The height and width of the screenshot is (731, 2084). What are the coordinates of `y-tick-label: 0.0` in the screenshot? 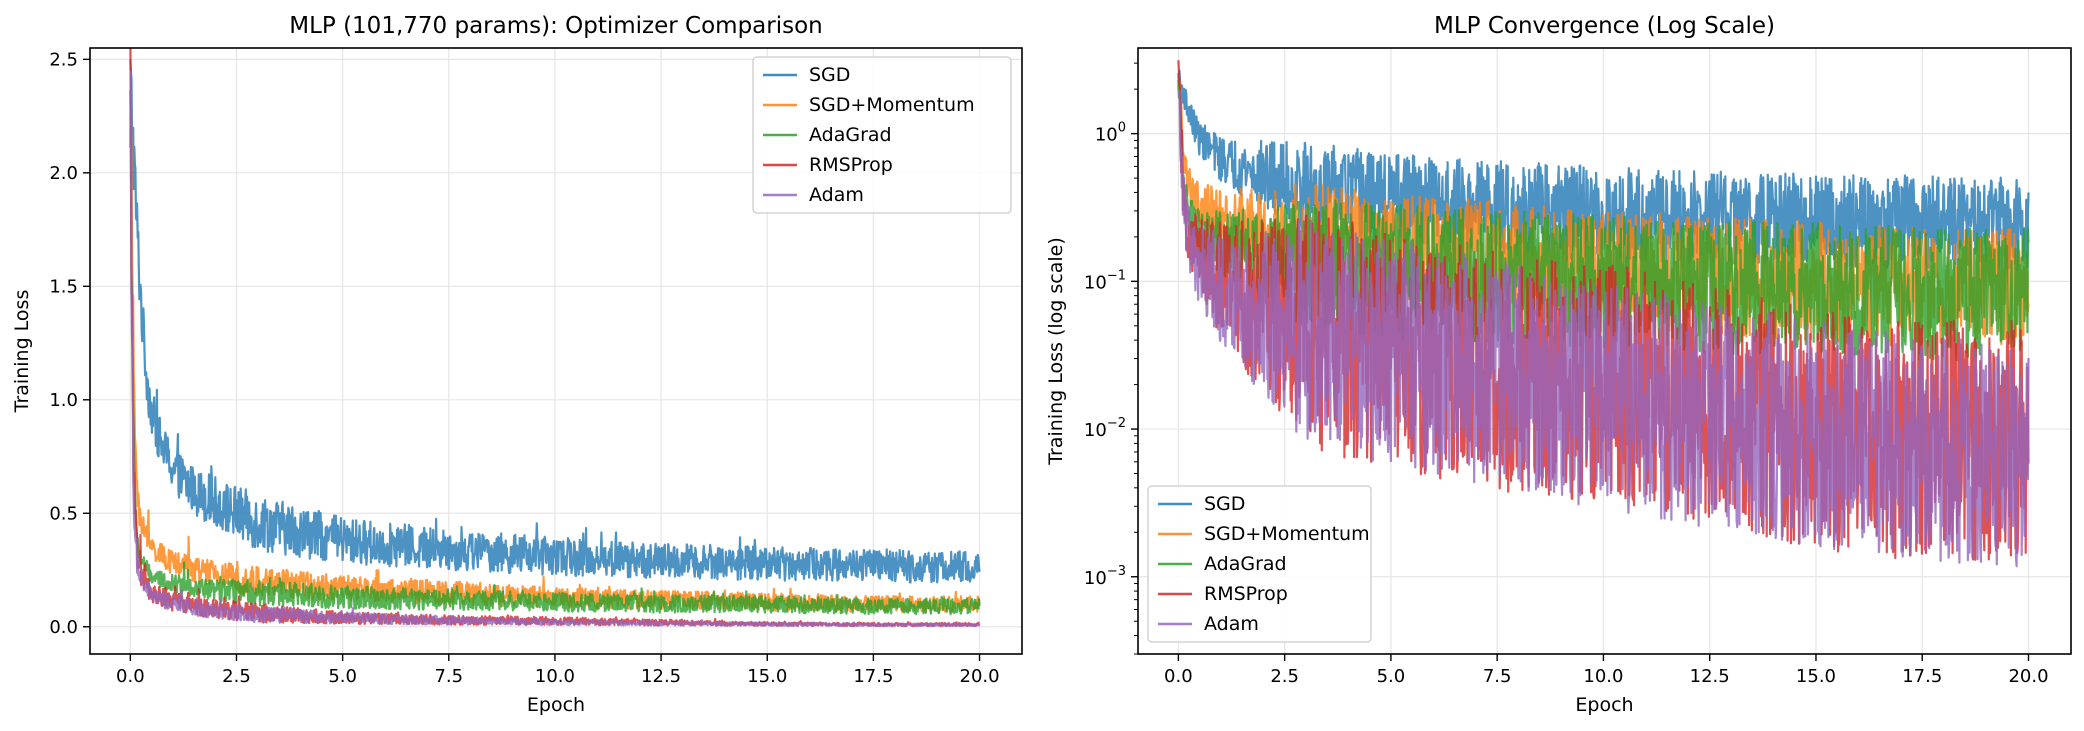 It's located at (63, 627).